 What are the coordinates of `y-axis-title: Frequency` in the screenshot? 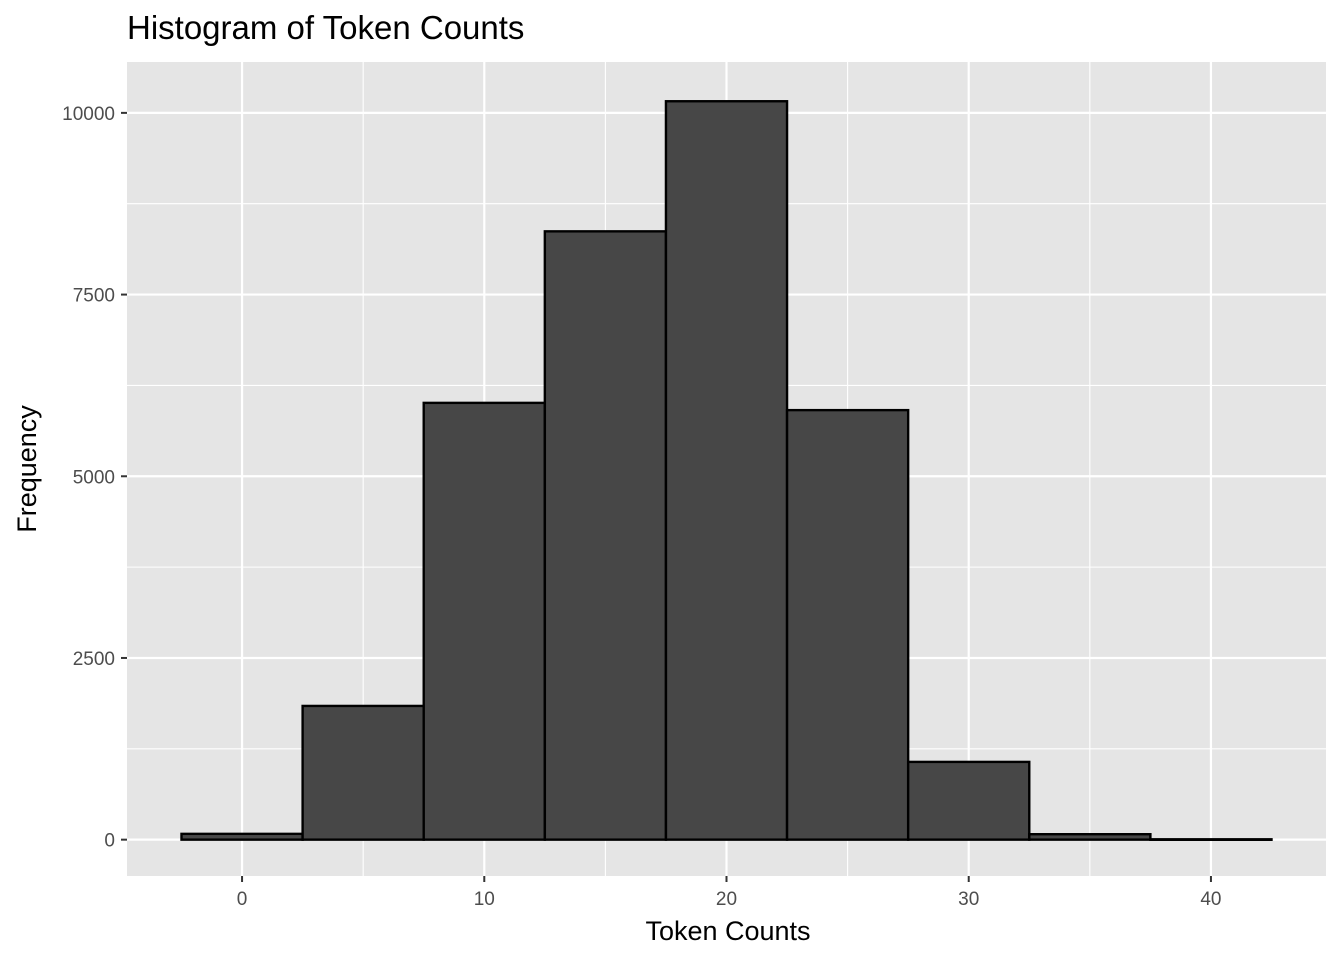 It's located at (27, 469).